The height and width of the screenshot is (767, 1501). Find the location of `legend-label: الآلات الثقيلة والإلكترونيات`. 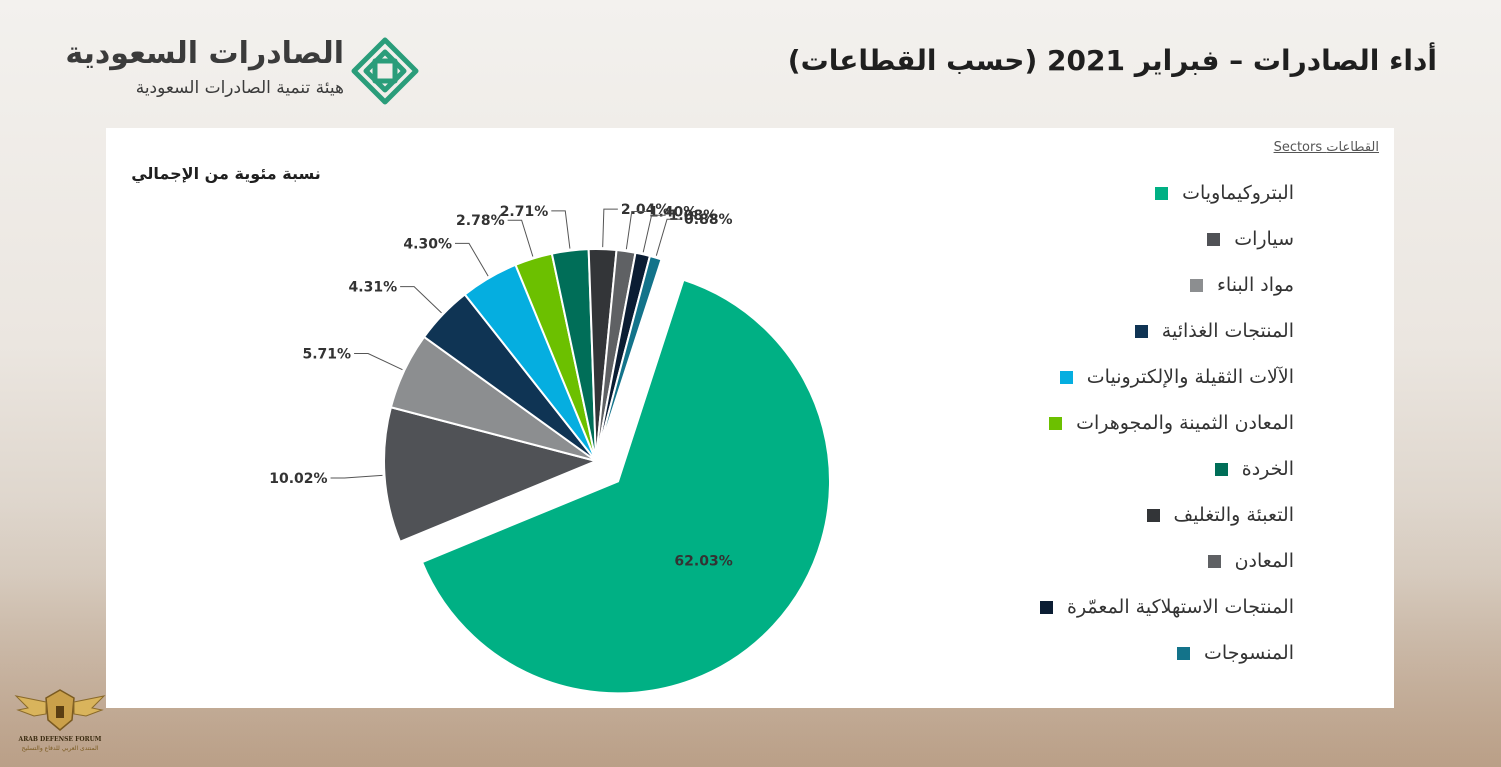

legend-label: الآلات الثقيلة والإلكترونيات is located at coordinates (1190, 377).